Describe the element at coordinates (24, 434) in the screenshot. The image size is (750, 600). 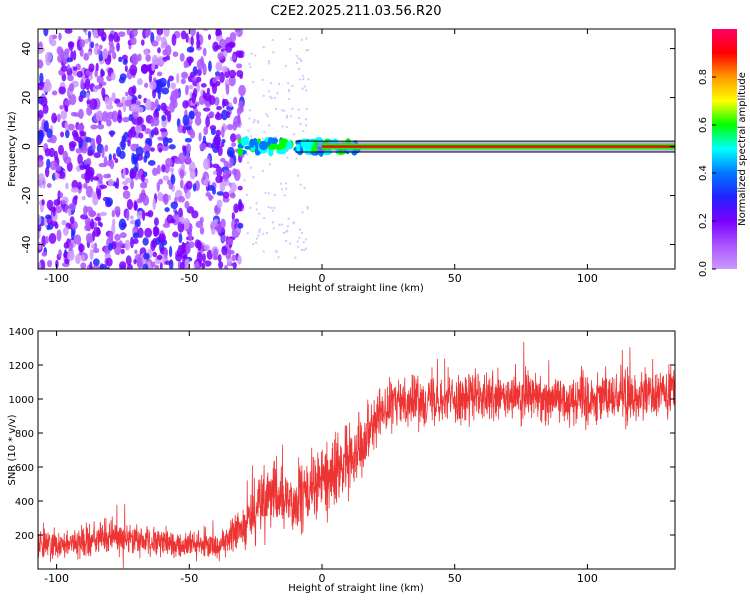
I see `y-tick-label: 800` at that location.